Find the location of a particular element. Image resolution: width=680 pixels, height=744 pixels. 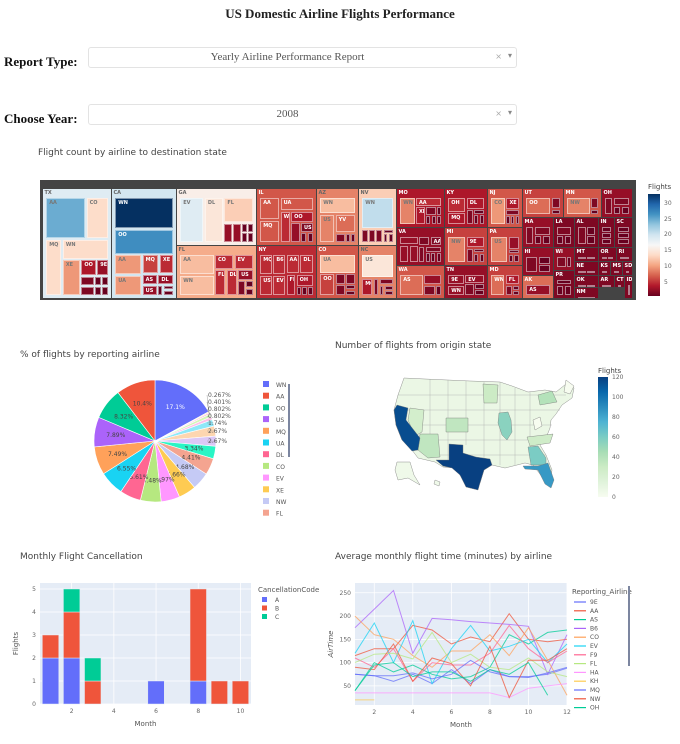

treemap-state-ne: NE is located at coordinates (586, 268).